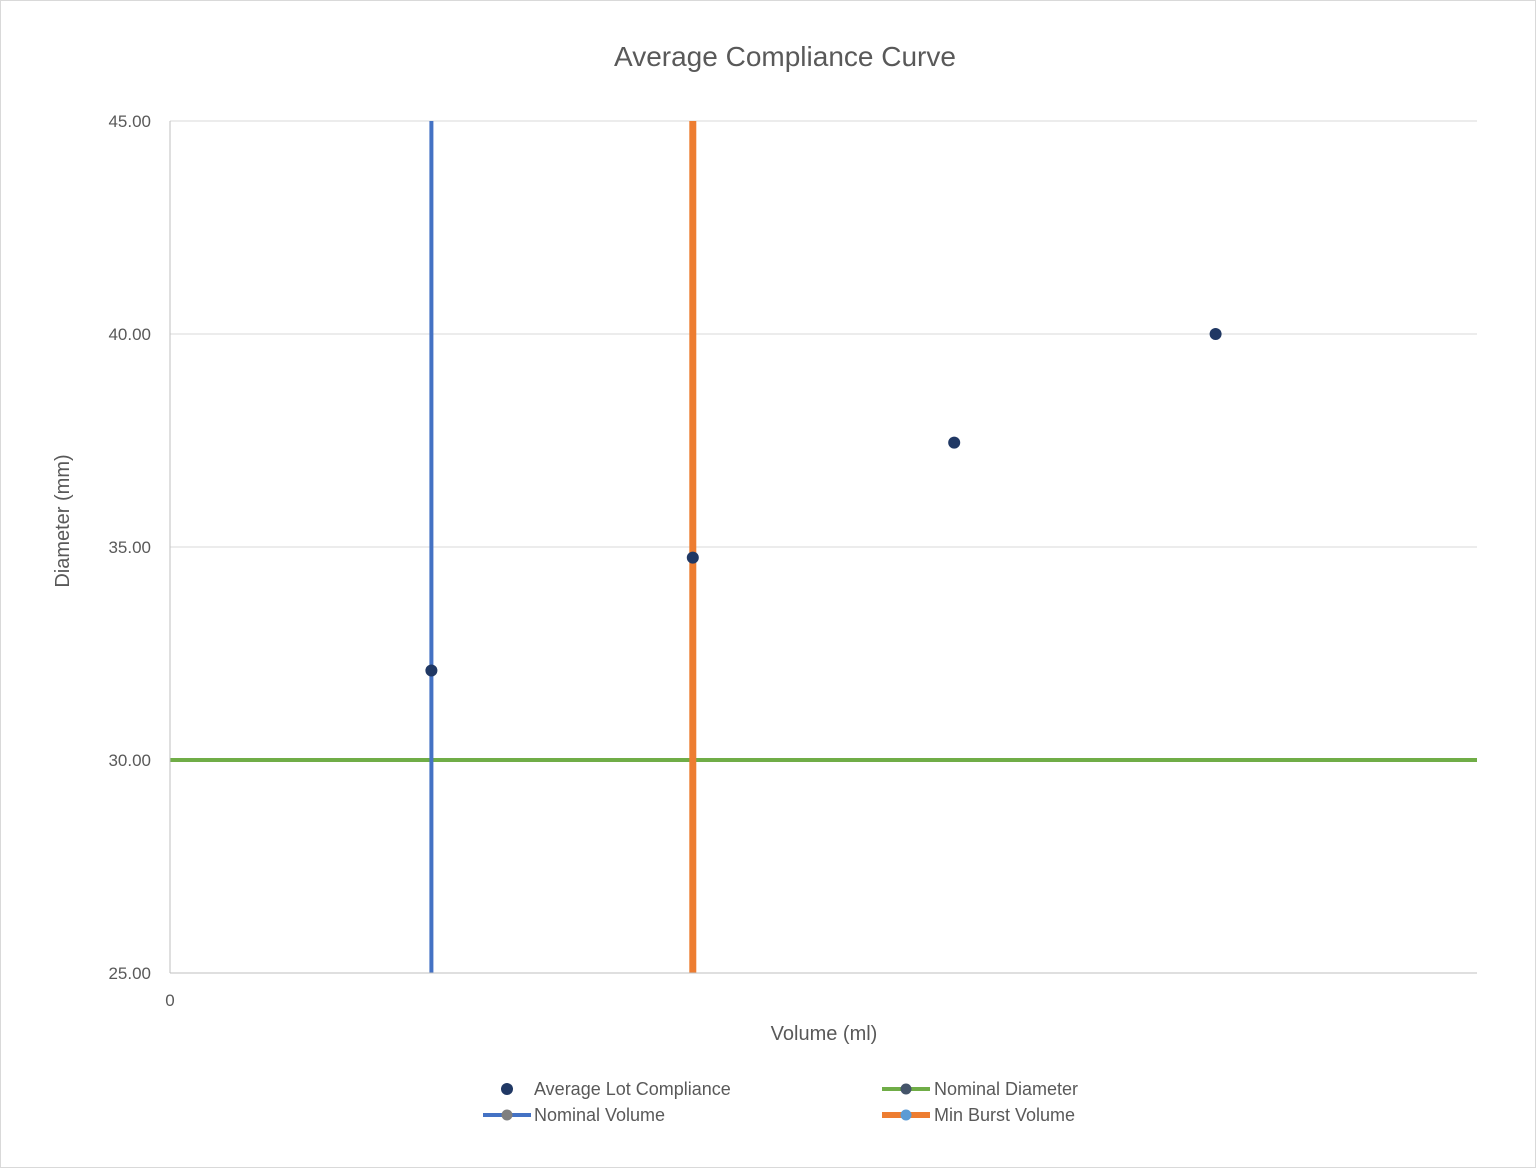 The width and height of the screenshot is (1536, 1168). Describe the element at coordinates (785, 56) in the screenshot. I see `chart-title: Average Compliance Curve` at that location.